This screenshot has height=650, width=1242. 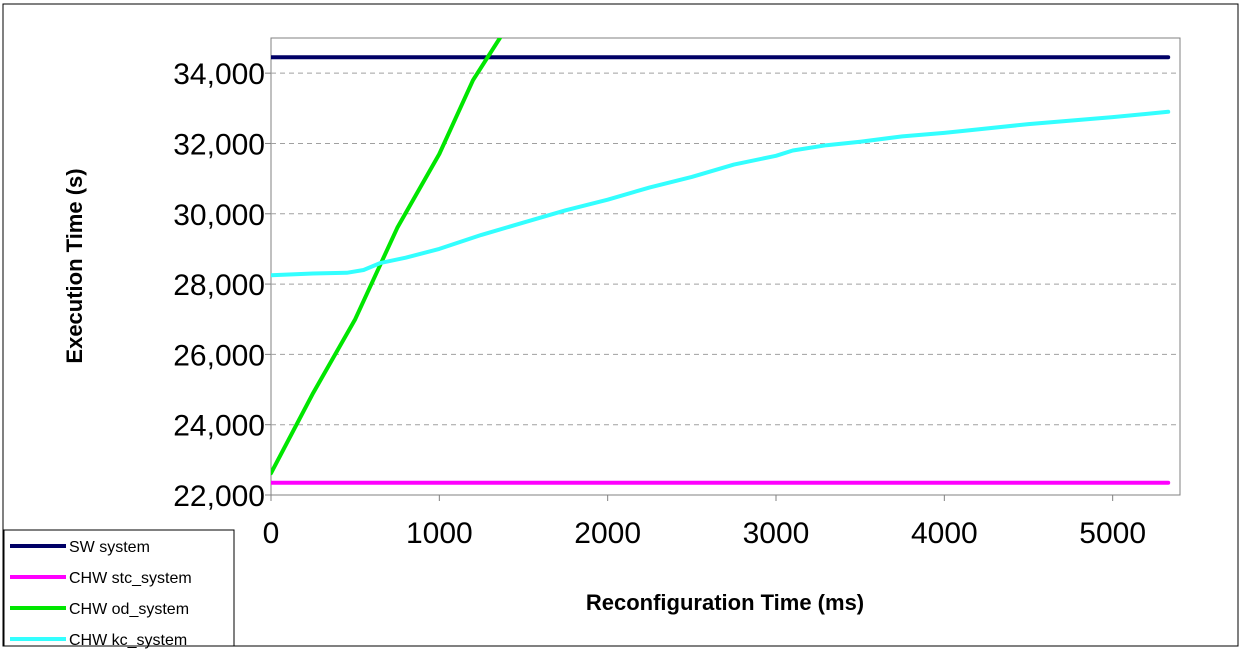 I want to click on y-tick-label: 26,000, so click(x=219, y=355).